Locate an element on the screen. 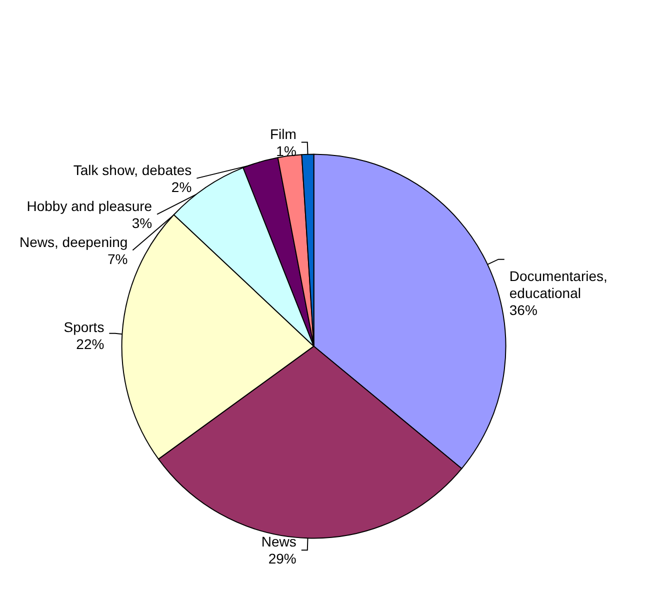 The width and height of the screenshot is (647, 600). slice-label: Talk show, debates is located at coordinates (132, 170).